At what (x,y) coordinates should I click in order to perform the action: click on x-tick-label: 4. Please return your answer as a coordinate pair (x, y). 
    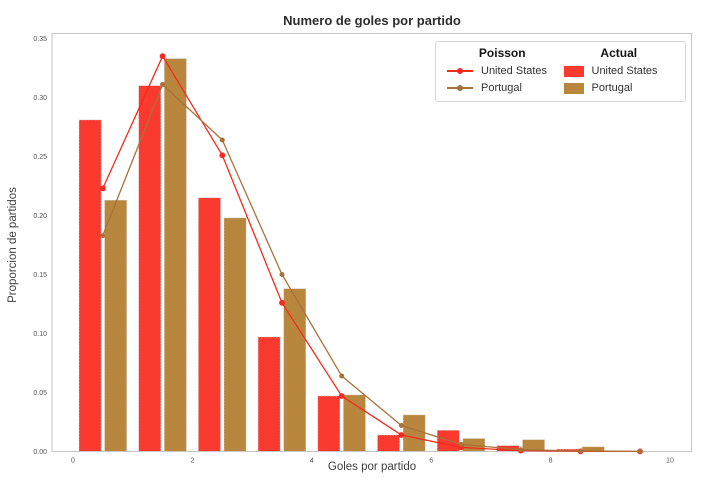
    Looking at the image, I should click on (312, 461).